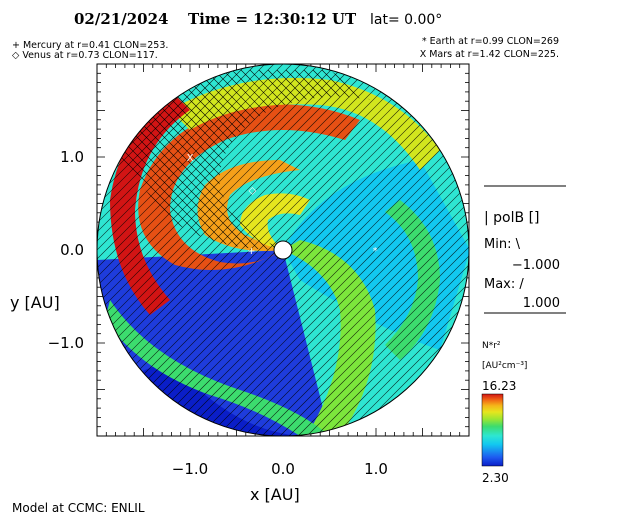 This screenshot has height=523, width=625. Describe the element at coordinates (512, 218) in the screenshot. I see `polarity-title: | polB []` at that location.